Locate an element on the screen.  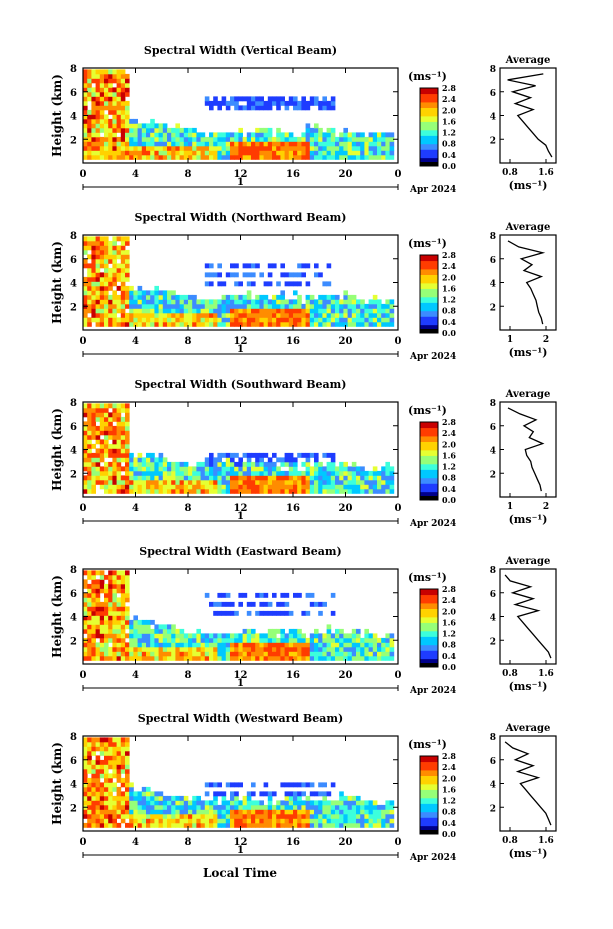
average-x-tick-label: 1 is located at coordinates (510, 340).